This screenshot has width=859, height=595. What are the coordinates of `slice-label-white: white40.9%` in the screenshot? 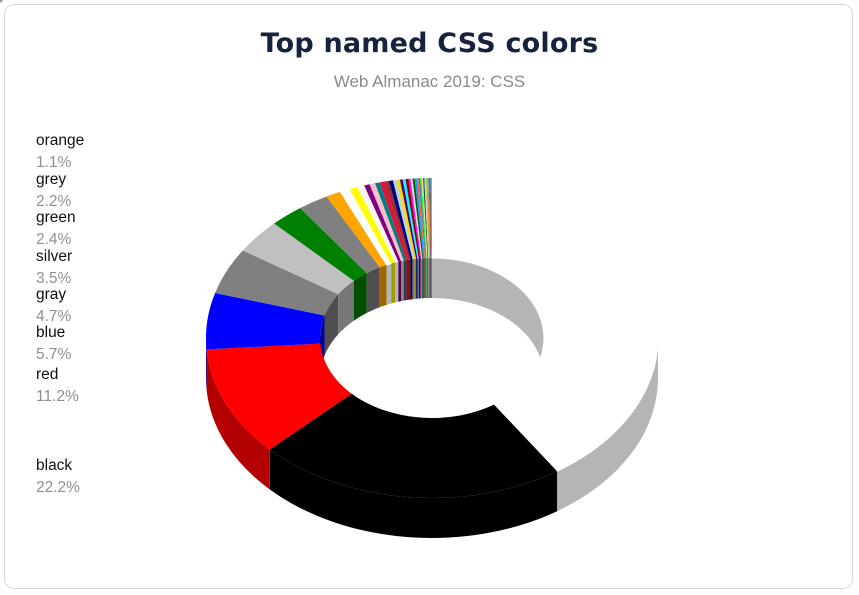 It's located at (415, 2).